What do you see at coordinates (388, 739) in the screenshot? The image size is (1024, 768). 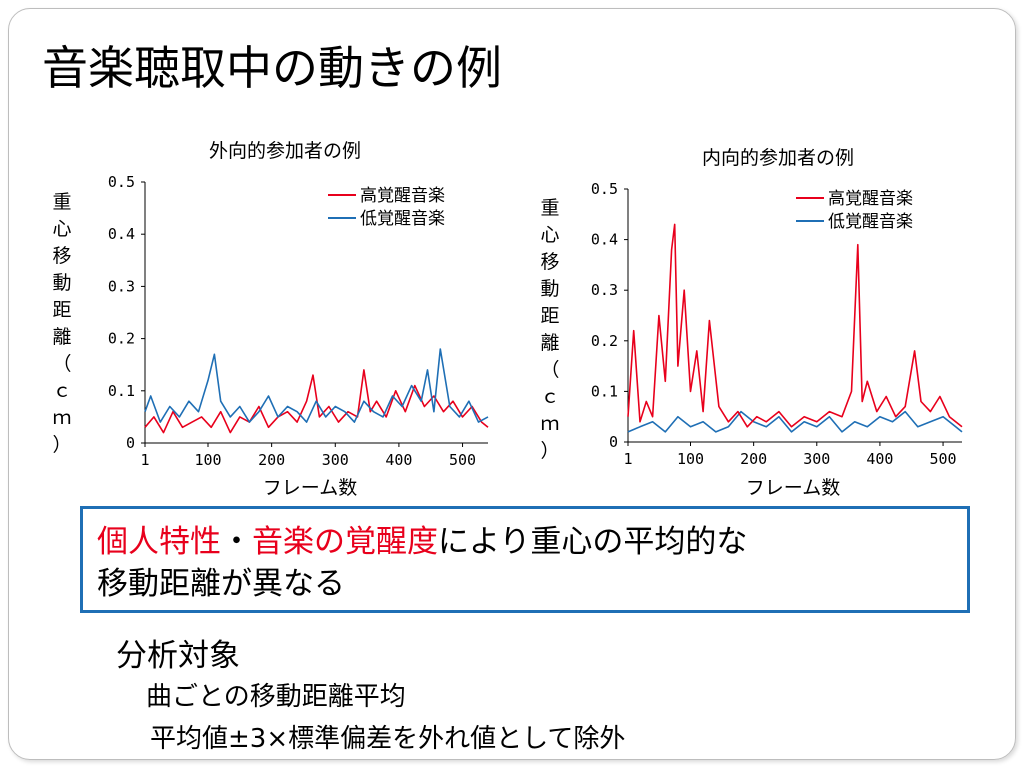 I see `detail-line-2: 平均値±3×標準偏差を外れ値として除外` at bounding box center [388, 739].